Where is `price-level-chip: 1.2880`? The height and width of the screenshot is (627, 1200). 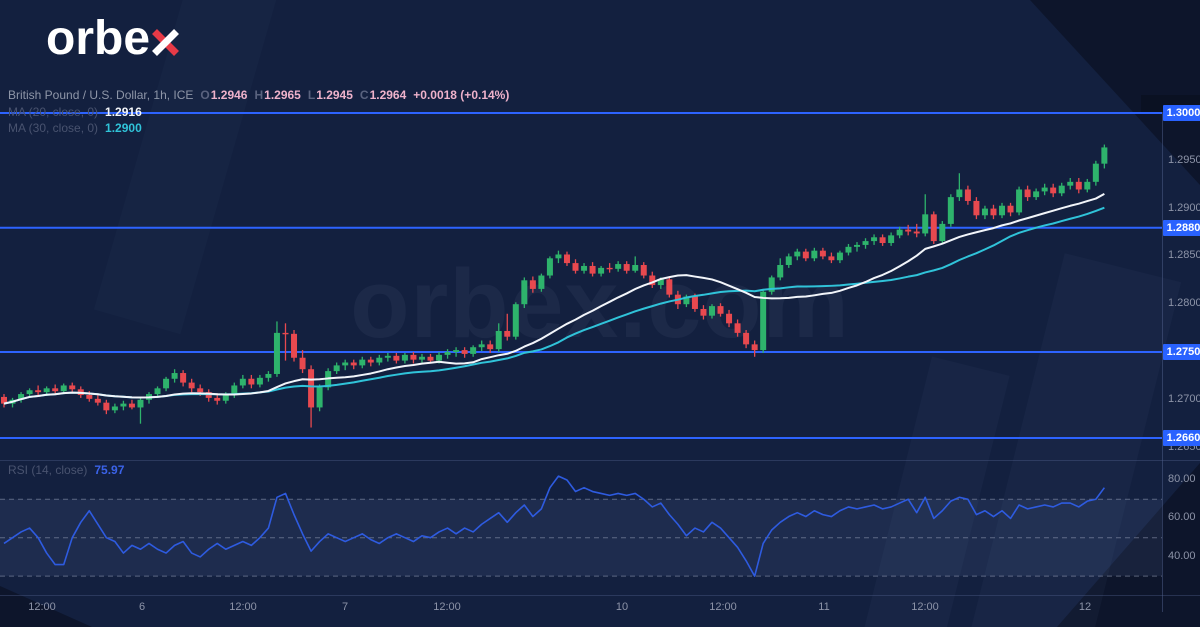
price-level-chip: 1.2880 is located at coordinates (1181, 227).